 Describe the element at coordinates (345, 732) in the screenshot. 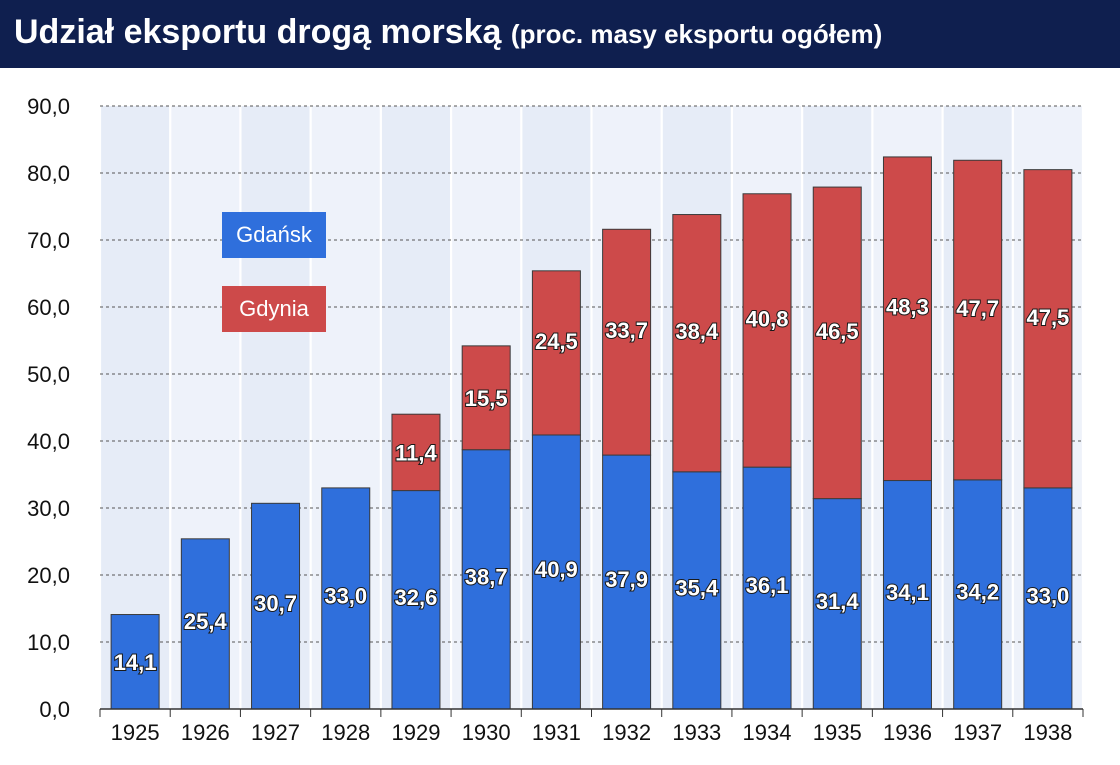

I see `x-tick-label: 1928` at that location.